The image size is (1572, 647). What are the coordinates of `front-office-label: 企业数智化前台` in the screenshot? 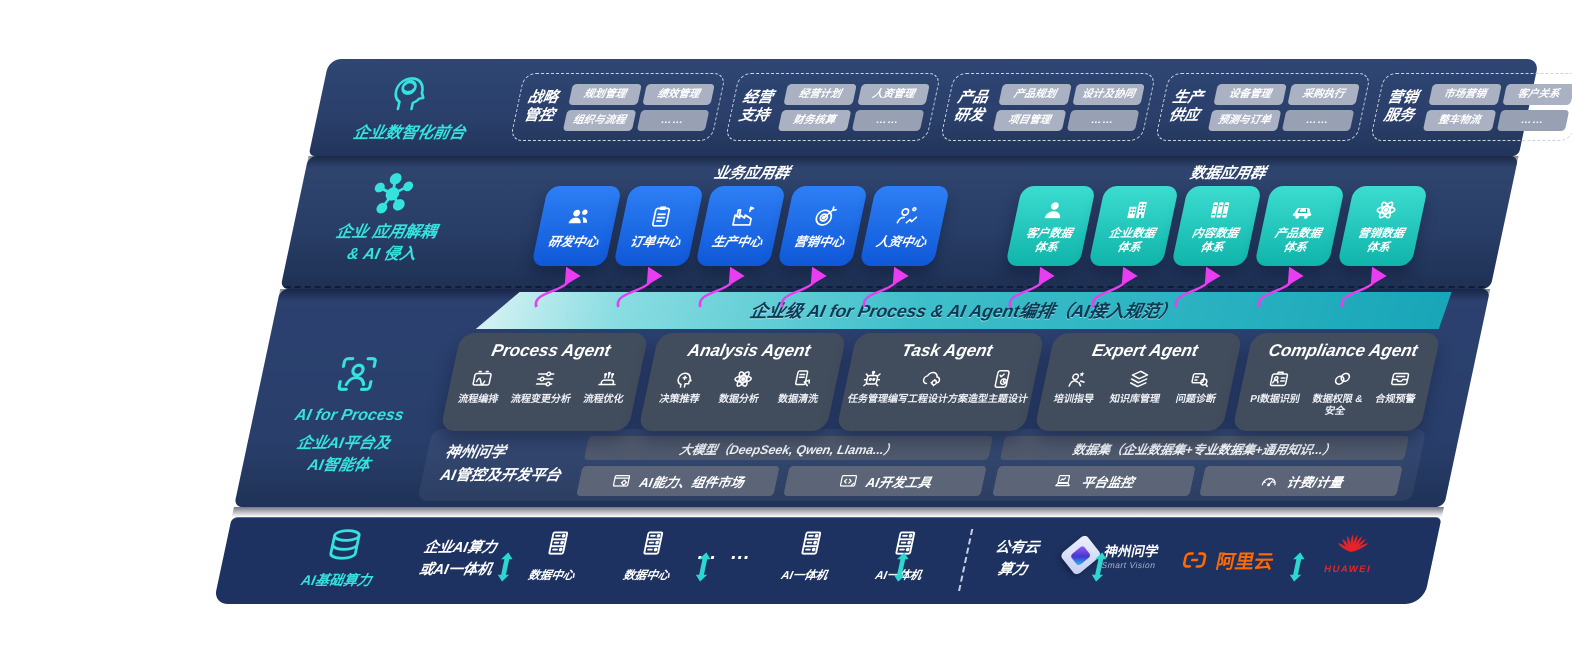 It's located at (409, 133).